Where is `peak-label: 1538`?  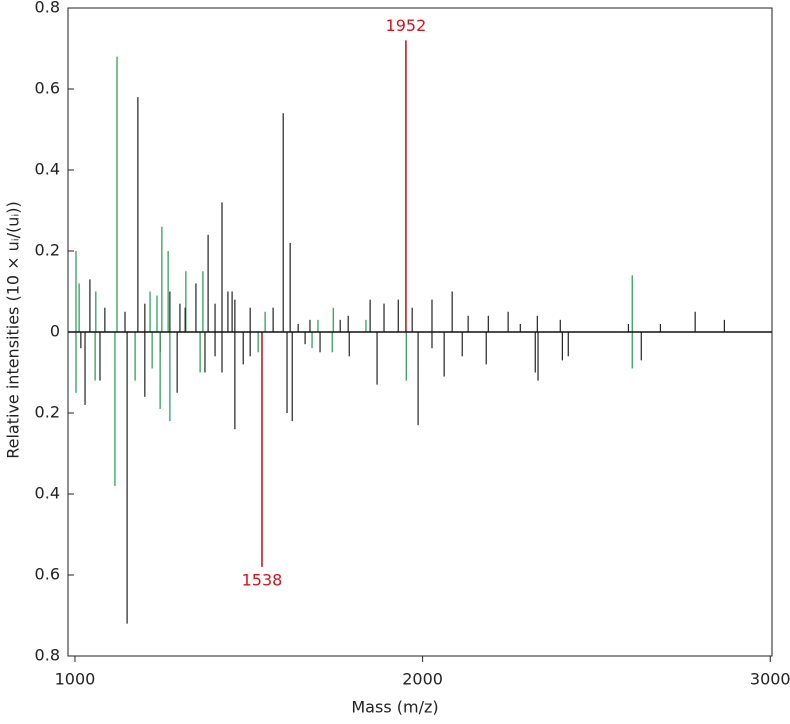 peak-label: 1538 is located at coordinates (262, 579).